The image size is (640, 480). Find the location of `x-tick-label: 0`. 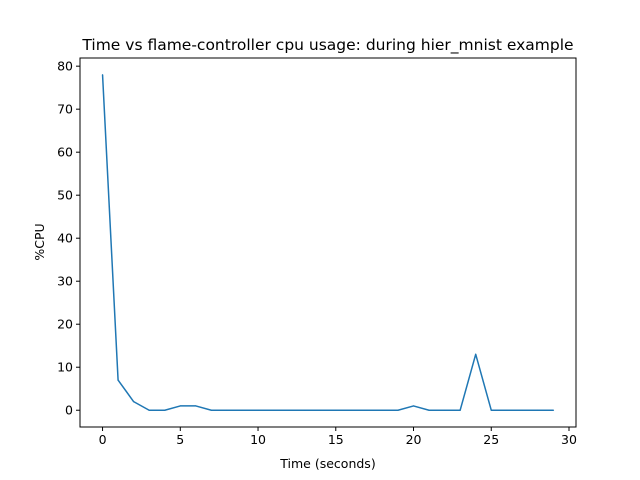

x-tick-label: 0 is located at coordinates (103, 439).